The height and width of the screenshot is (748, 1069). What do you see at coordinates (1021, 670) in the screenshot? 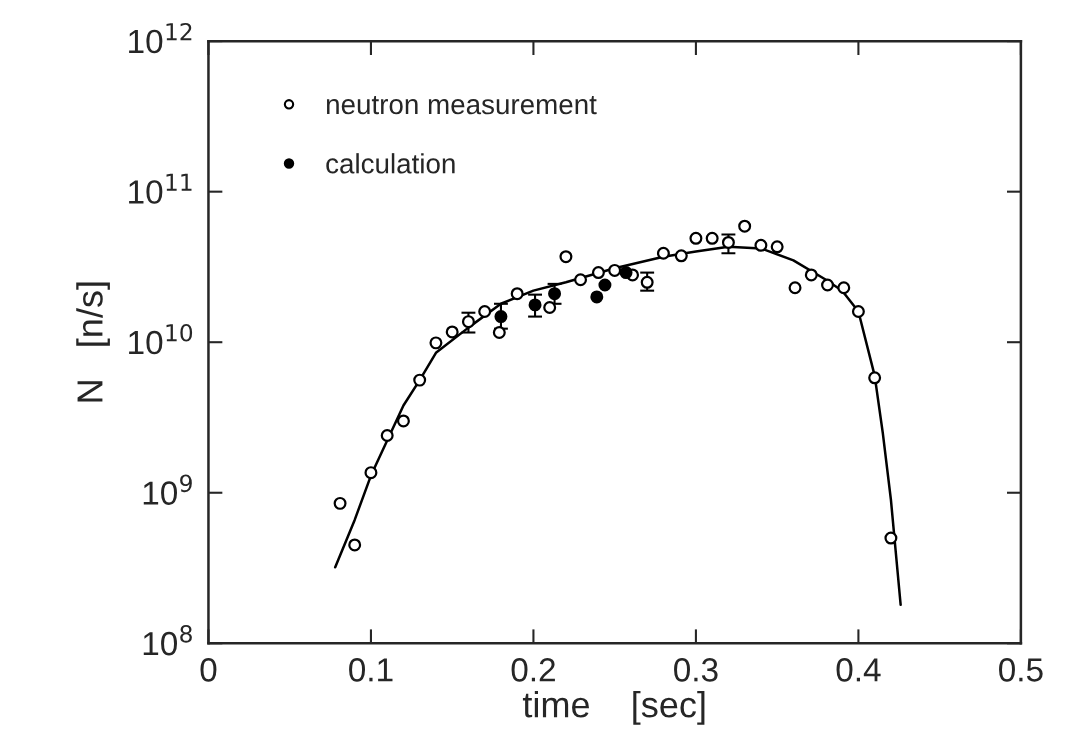
I see `x-tick-label: 0.5` at bounding box center [1021, 670].